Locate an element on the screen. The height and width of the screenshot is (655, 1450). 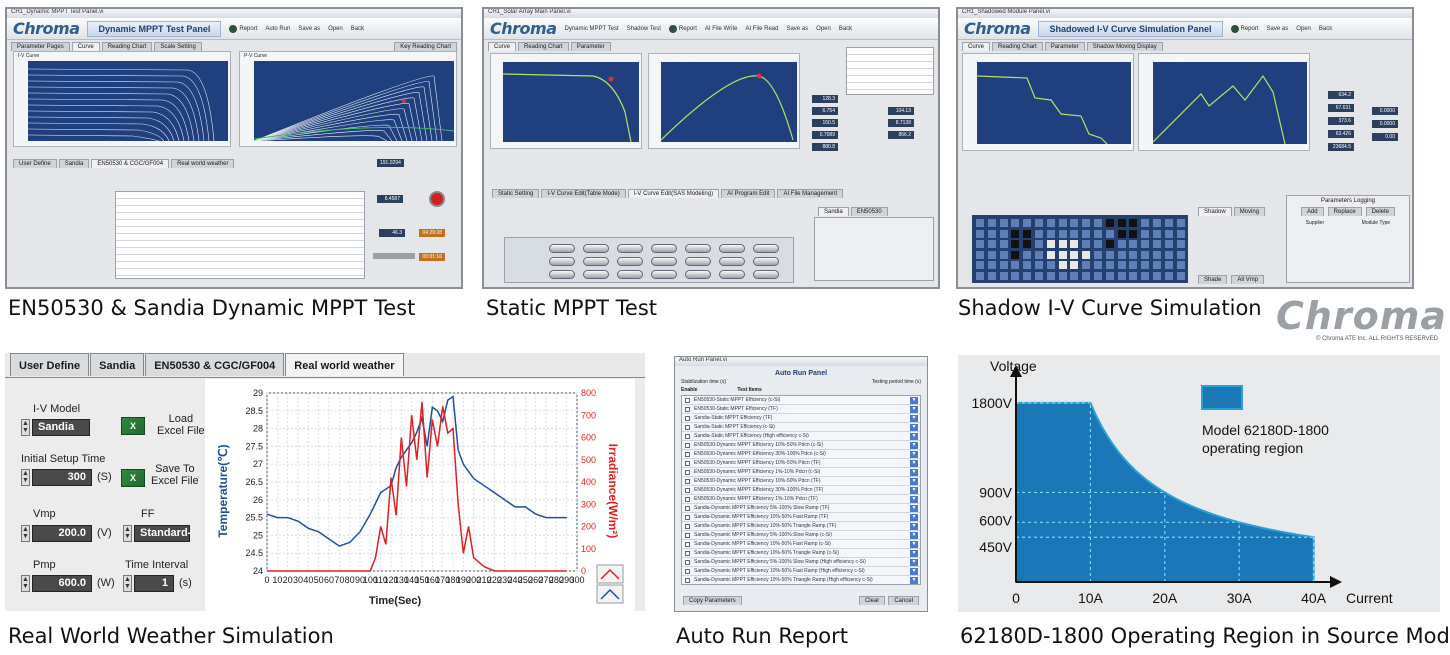
tab-reading-chart: Reading Chart is located at coordinates (543, 46).